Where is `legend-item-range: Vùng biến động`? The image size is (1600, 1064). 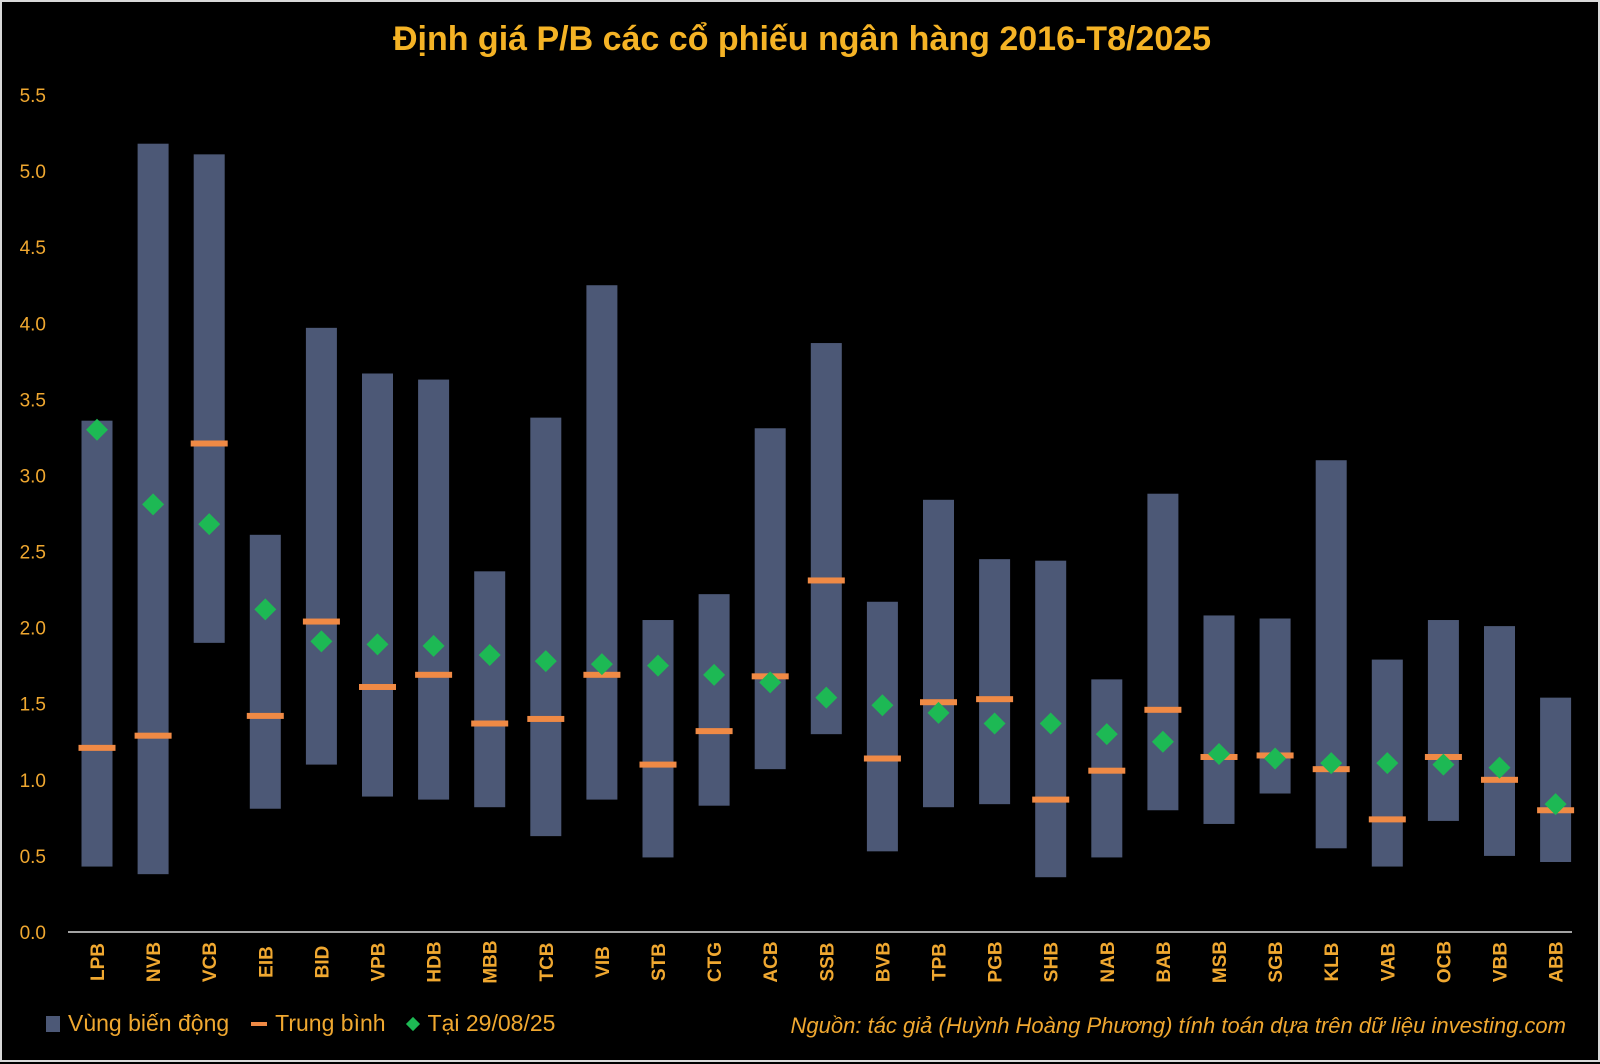
legend-item-range: Vùng biến động is located at coordinates (137, 1023).